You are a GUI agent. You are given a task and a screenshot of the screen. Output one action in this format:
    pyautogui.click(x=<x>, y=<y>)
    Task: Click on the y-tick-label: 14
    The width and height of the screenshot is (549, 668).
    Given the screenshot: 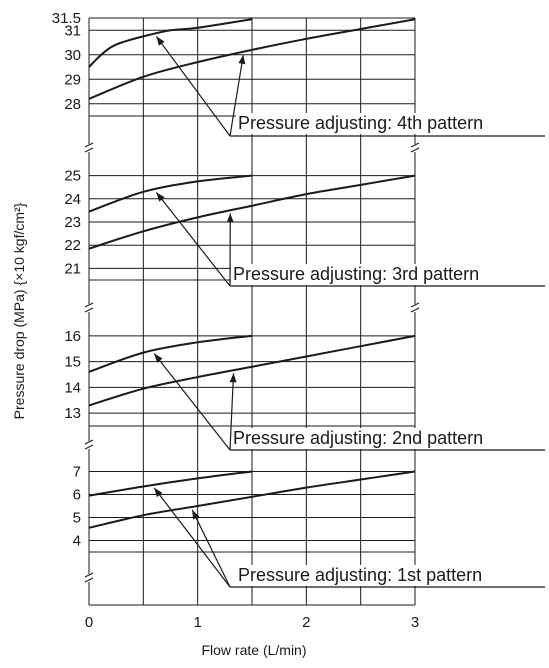 What is the action you would take?
    pyautogui.click(x=72, y=387)
    